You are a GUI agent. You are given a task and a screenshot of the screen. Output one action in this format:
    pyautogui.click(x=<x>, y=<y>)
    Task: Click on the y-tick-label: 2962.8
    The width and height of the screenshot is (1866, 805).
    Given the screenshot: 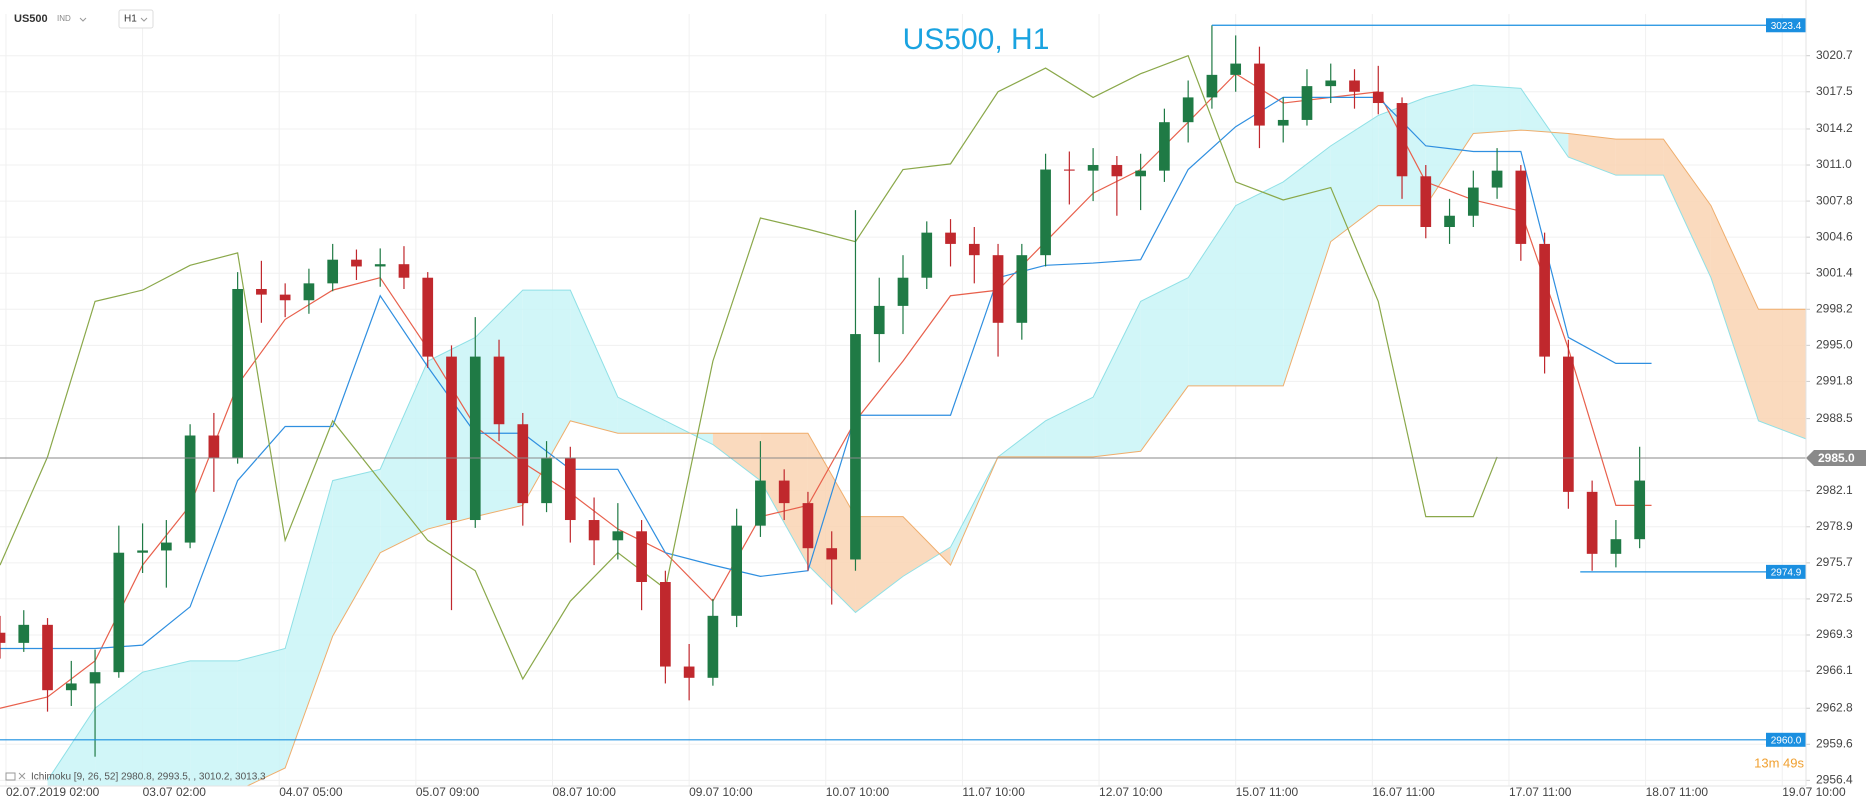 What is the action you would take?
    pyautogui.click(x=1834, y=707)
    